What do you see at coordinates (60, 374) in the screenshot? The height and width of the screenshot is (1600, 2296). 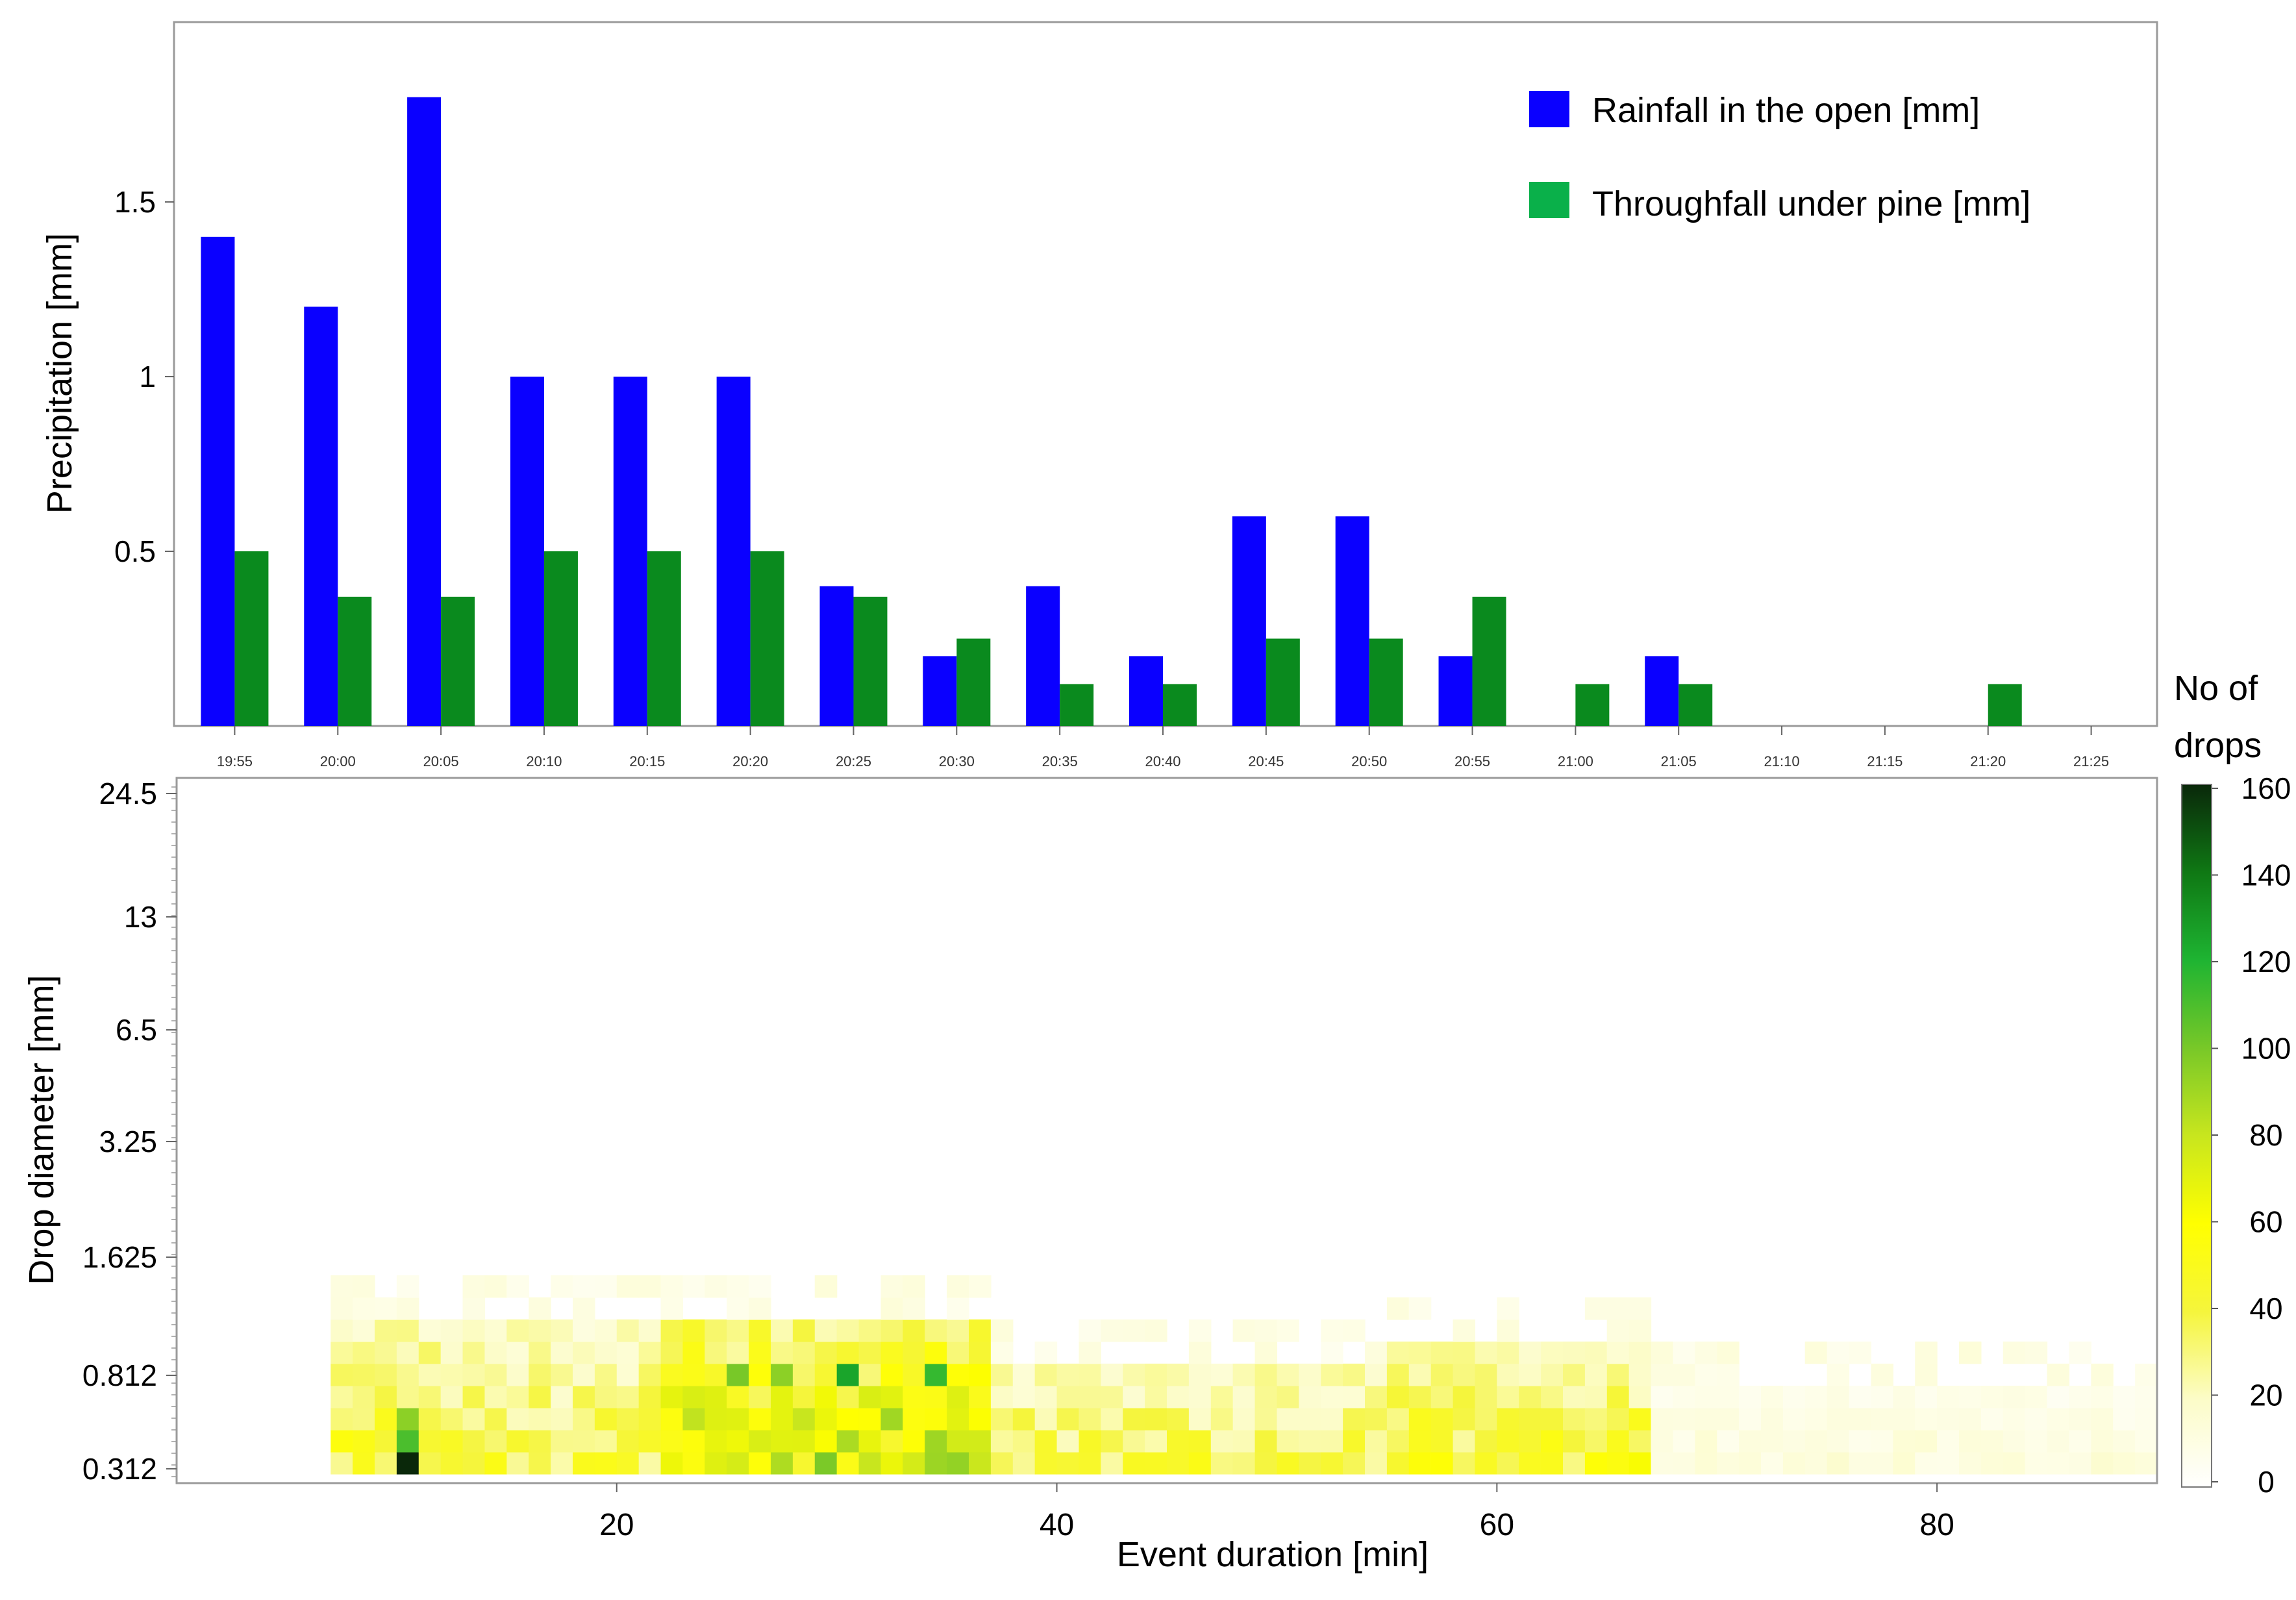 I see `bar-chart-y-axis-label: Precipitation [mm]` at bounding box center [60, 374].